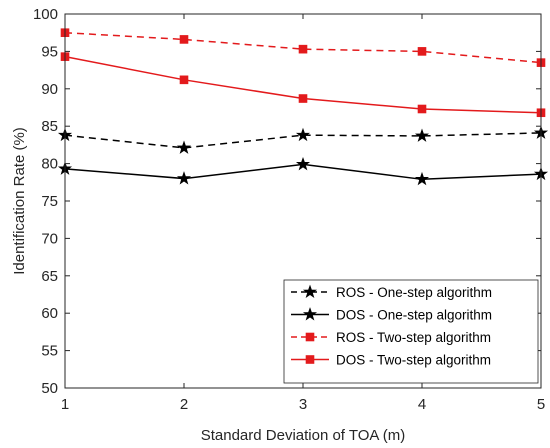 The width and height of the screenshot is (550, 448). Describe the element at coordinates (303, 435) in the screenshot. I see `x-axis-label: Standard Deviation of TOA (m)` at that location.